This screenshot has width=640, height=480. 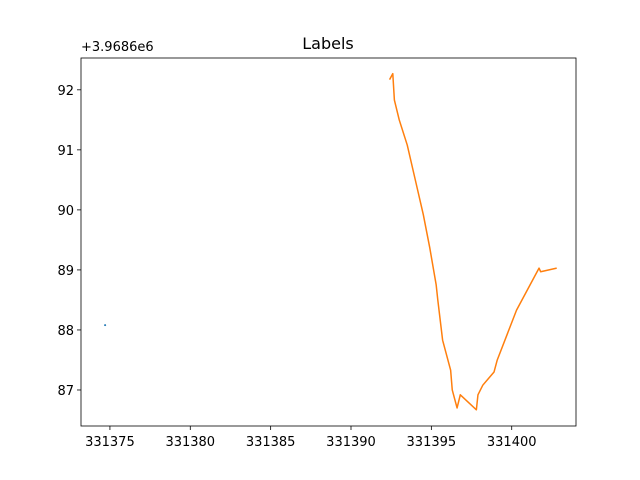 I want to click on x-tick-label: 331390, so click(x=351, y=442).